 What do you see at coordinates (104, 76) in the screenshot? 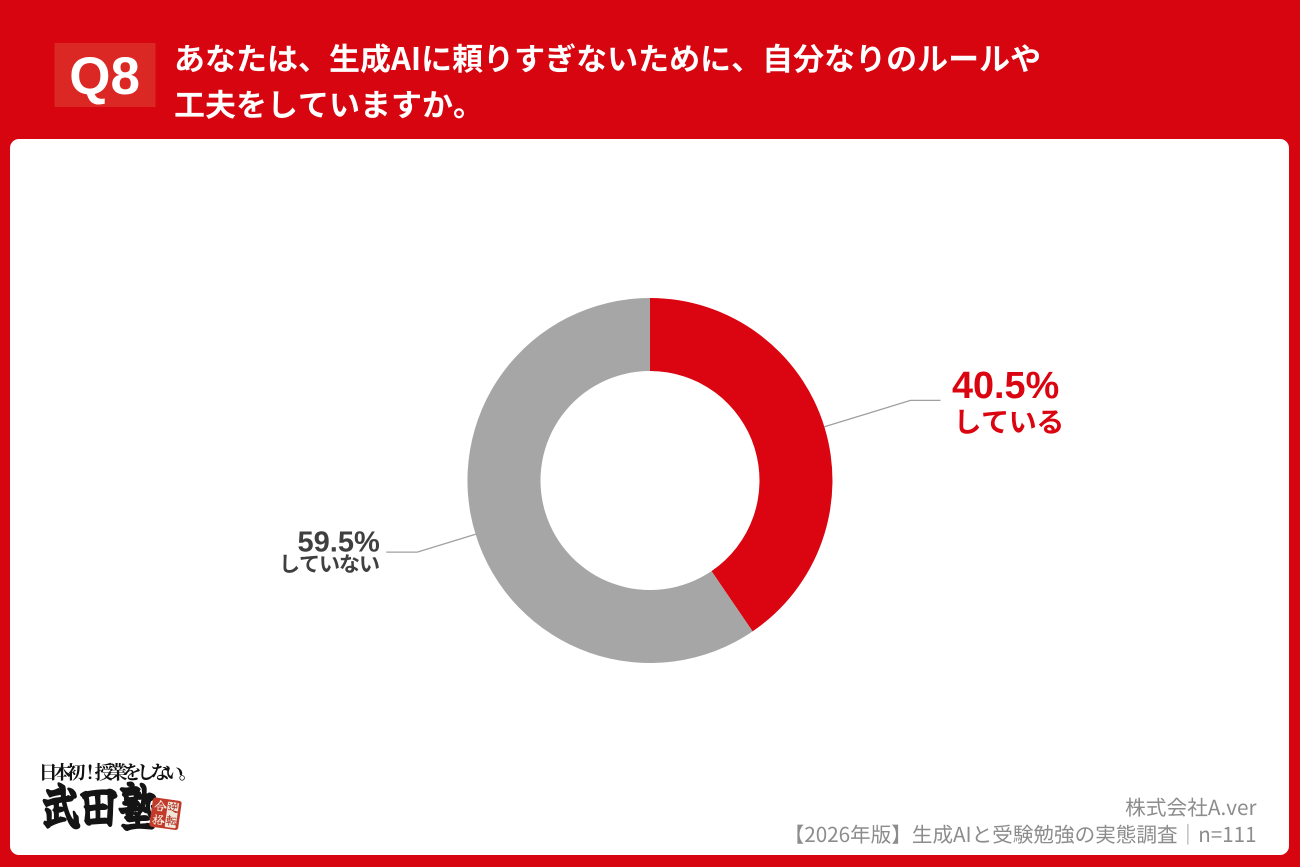
I see `svg-text: Q8` at bounding box center [104, 76].